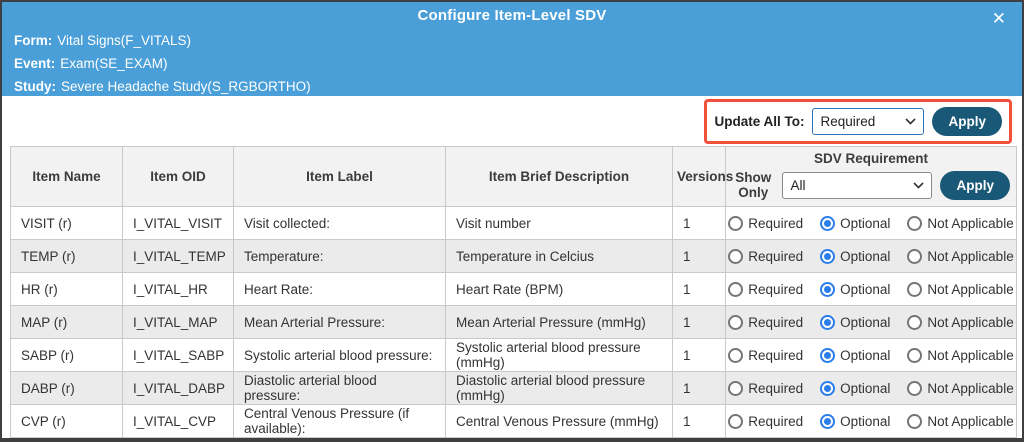 The image size is (1024, 442). What do you see at coordinates (868, 121) in the screenshot?
I see `update-all-select: Required` at bounding box center [868, 121].